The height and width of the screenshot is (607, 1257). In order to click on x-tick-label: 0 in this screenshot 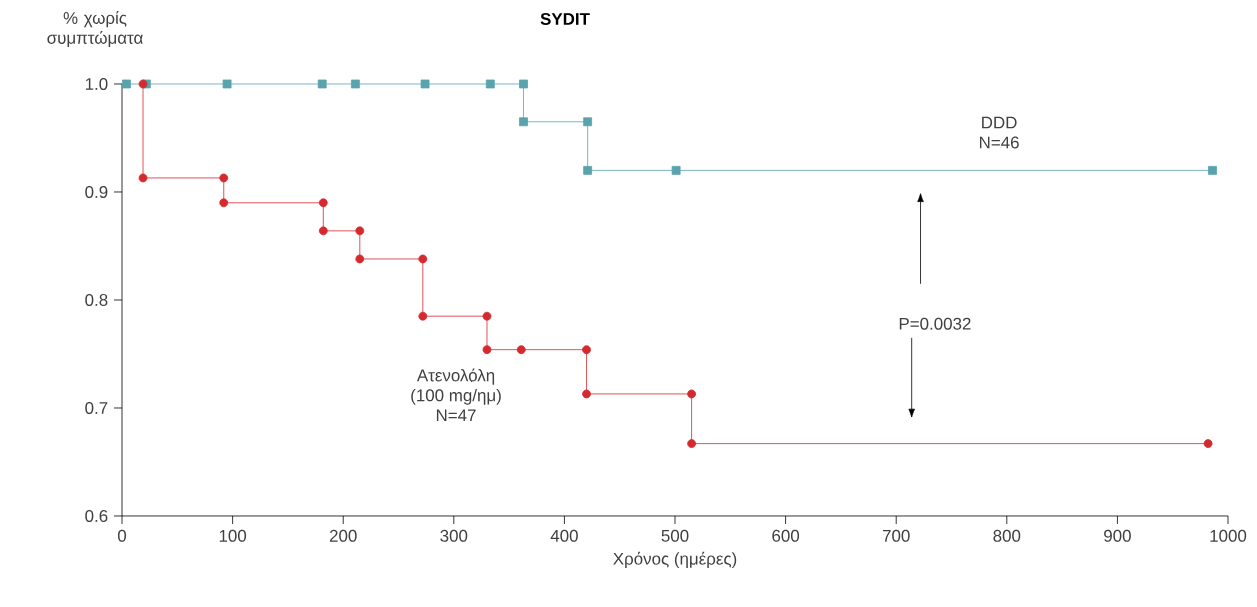, I will do `click(122, 535)`.